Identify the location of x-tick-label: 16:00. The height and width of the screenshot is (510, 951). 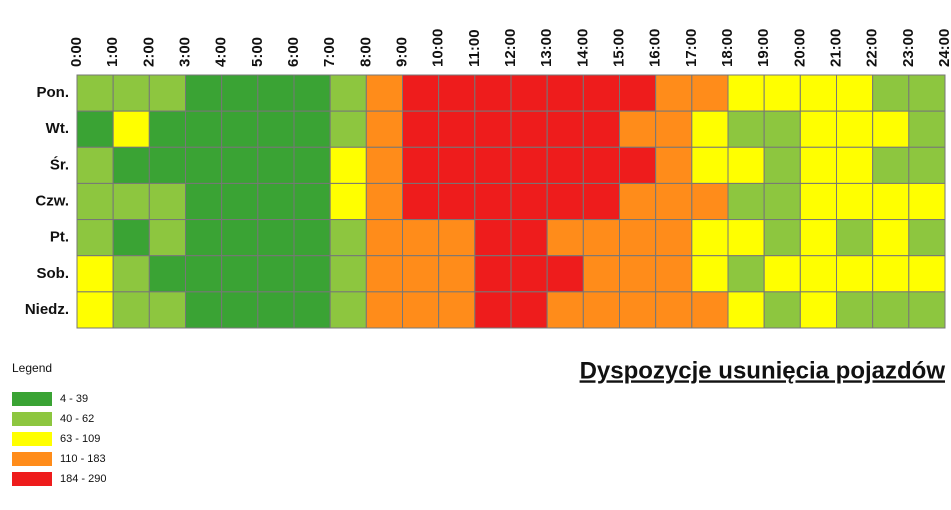
(655, 48).